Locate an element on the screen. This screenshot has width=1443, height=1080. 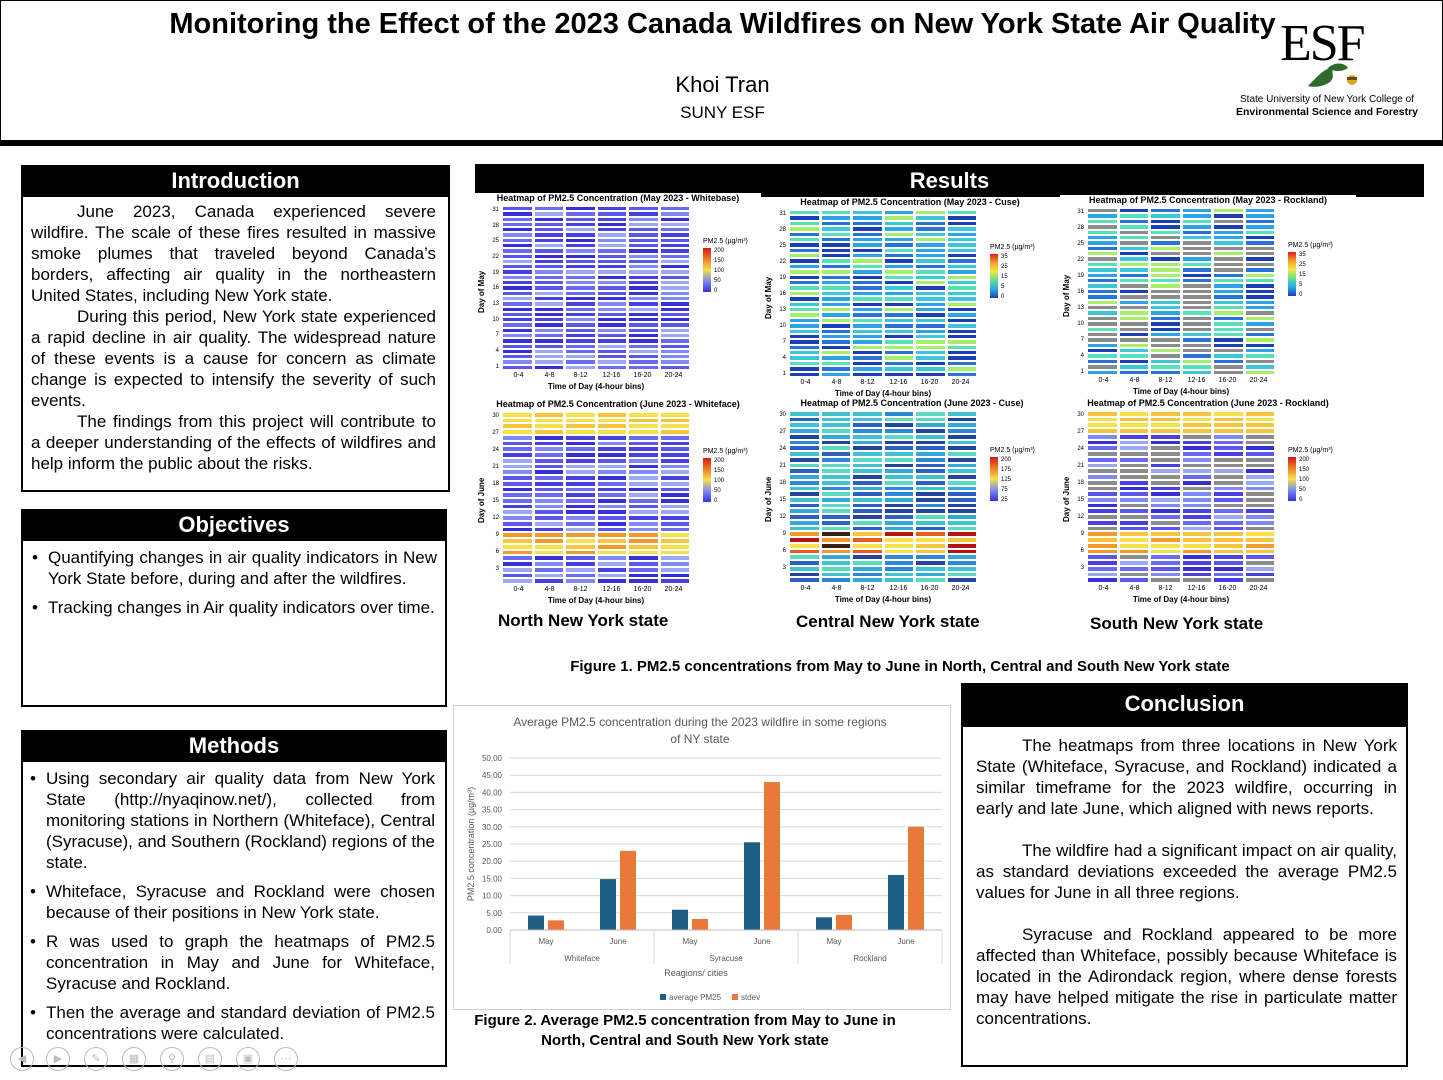
chart-legend-swatch is located at coordinates (735, 997).